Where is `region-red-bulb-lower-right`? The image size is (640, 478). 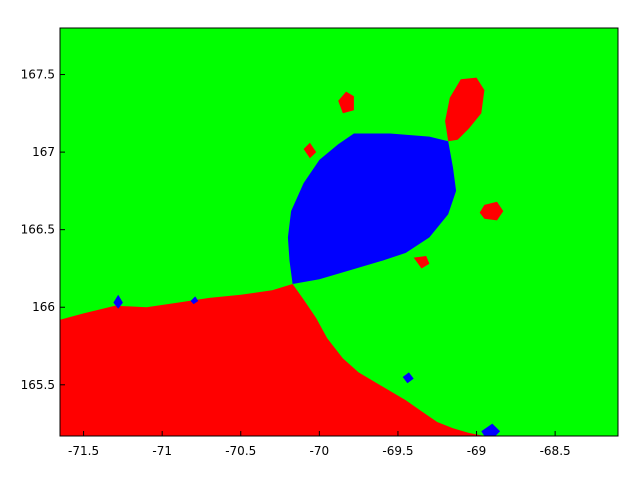 region-red-bulb-lower-right is located at coordinates (421, 262).